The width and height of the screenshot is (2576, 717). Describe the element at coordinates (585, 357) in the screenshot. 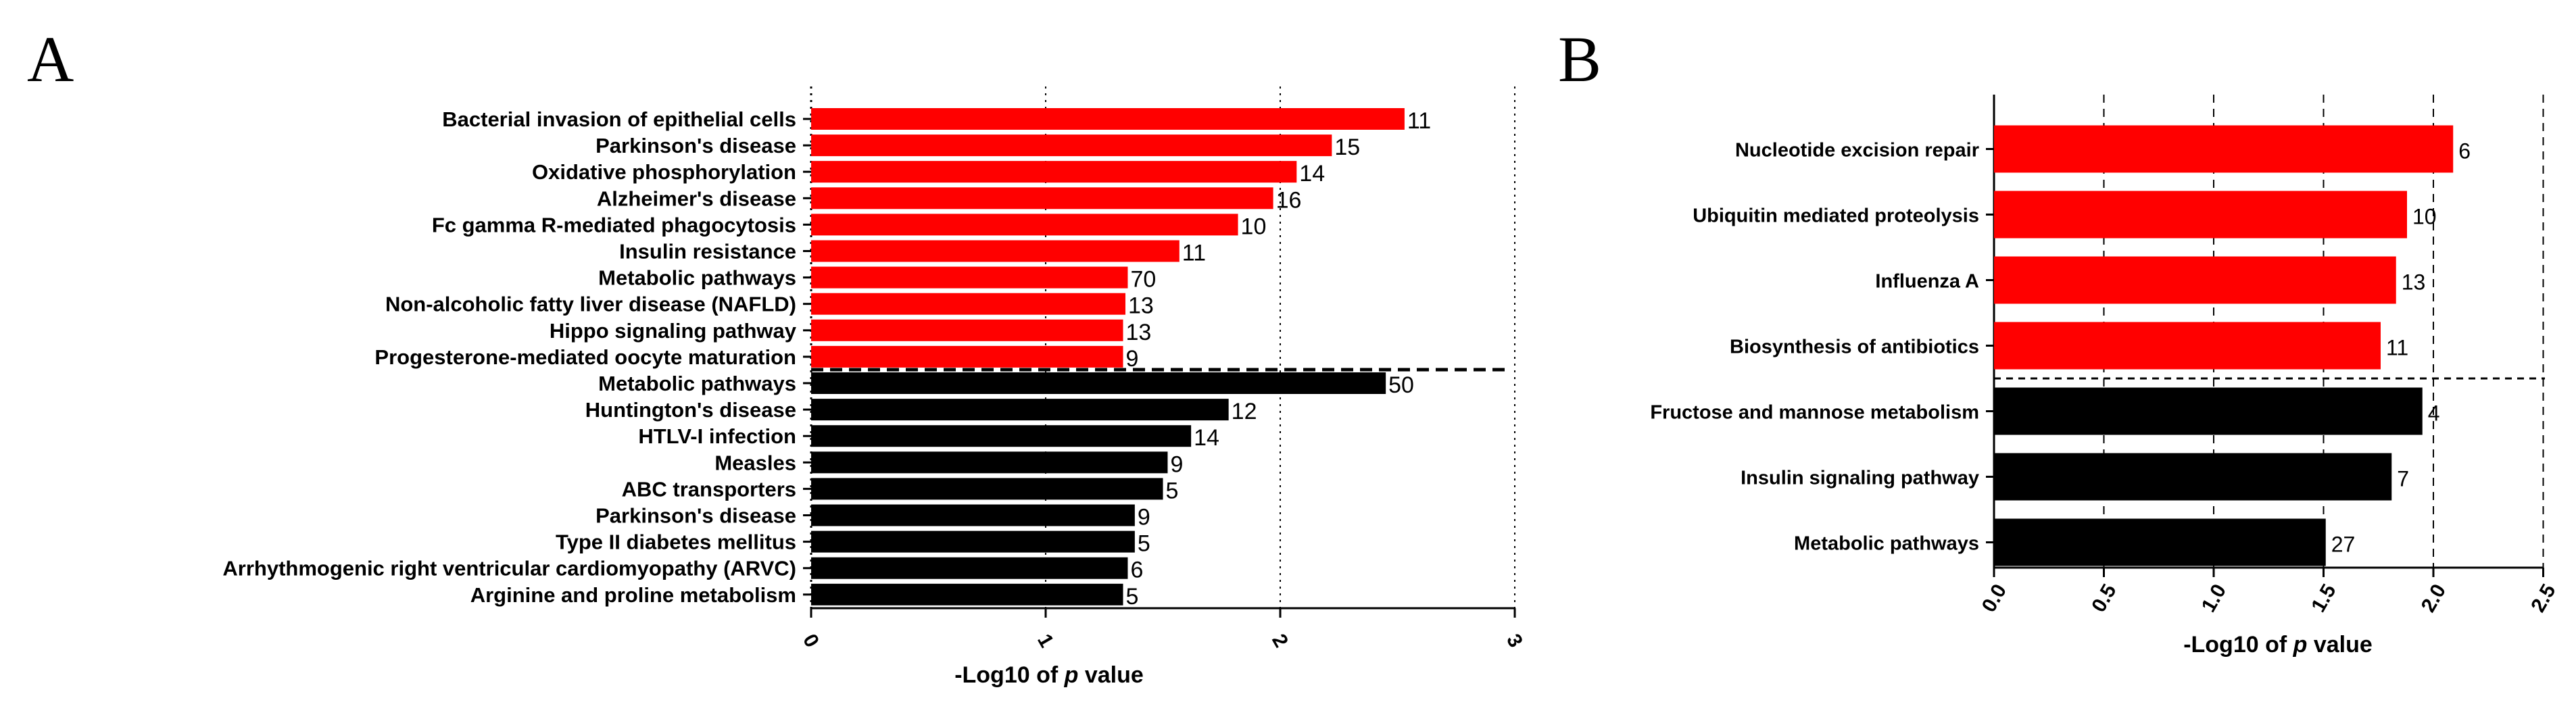

I see `category-label: Progesterone-mediated oocyte maturation` at that location.